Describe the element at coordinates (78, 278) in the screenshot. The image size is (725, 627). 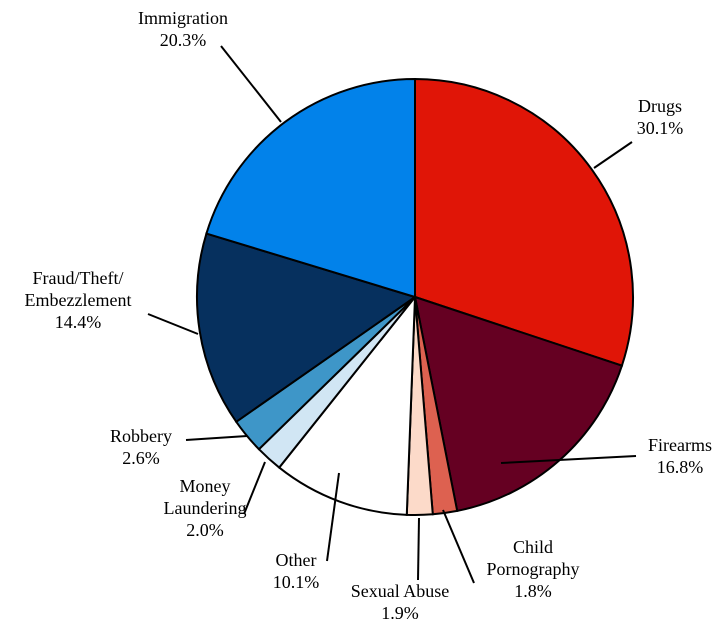
I see `slice-name-label-7-0: Fraud/Theft/` at that location.